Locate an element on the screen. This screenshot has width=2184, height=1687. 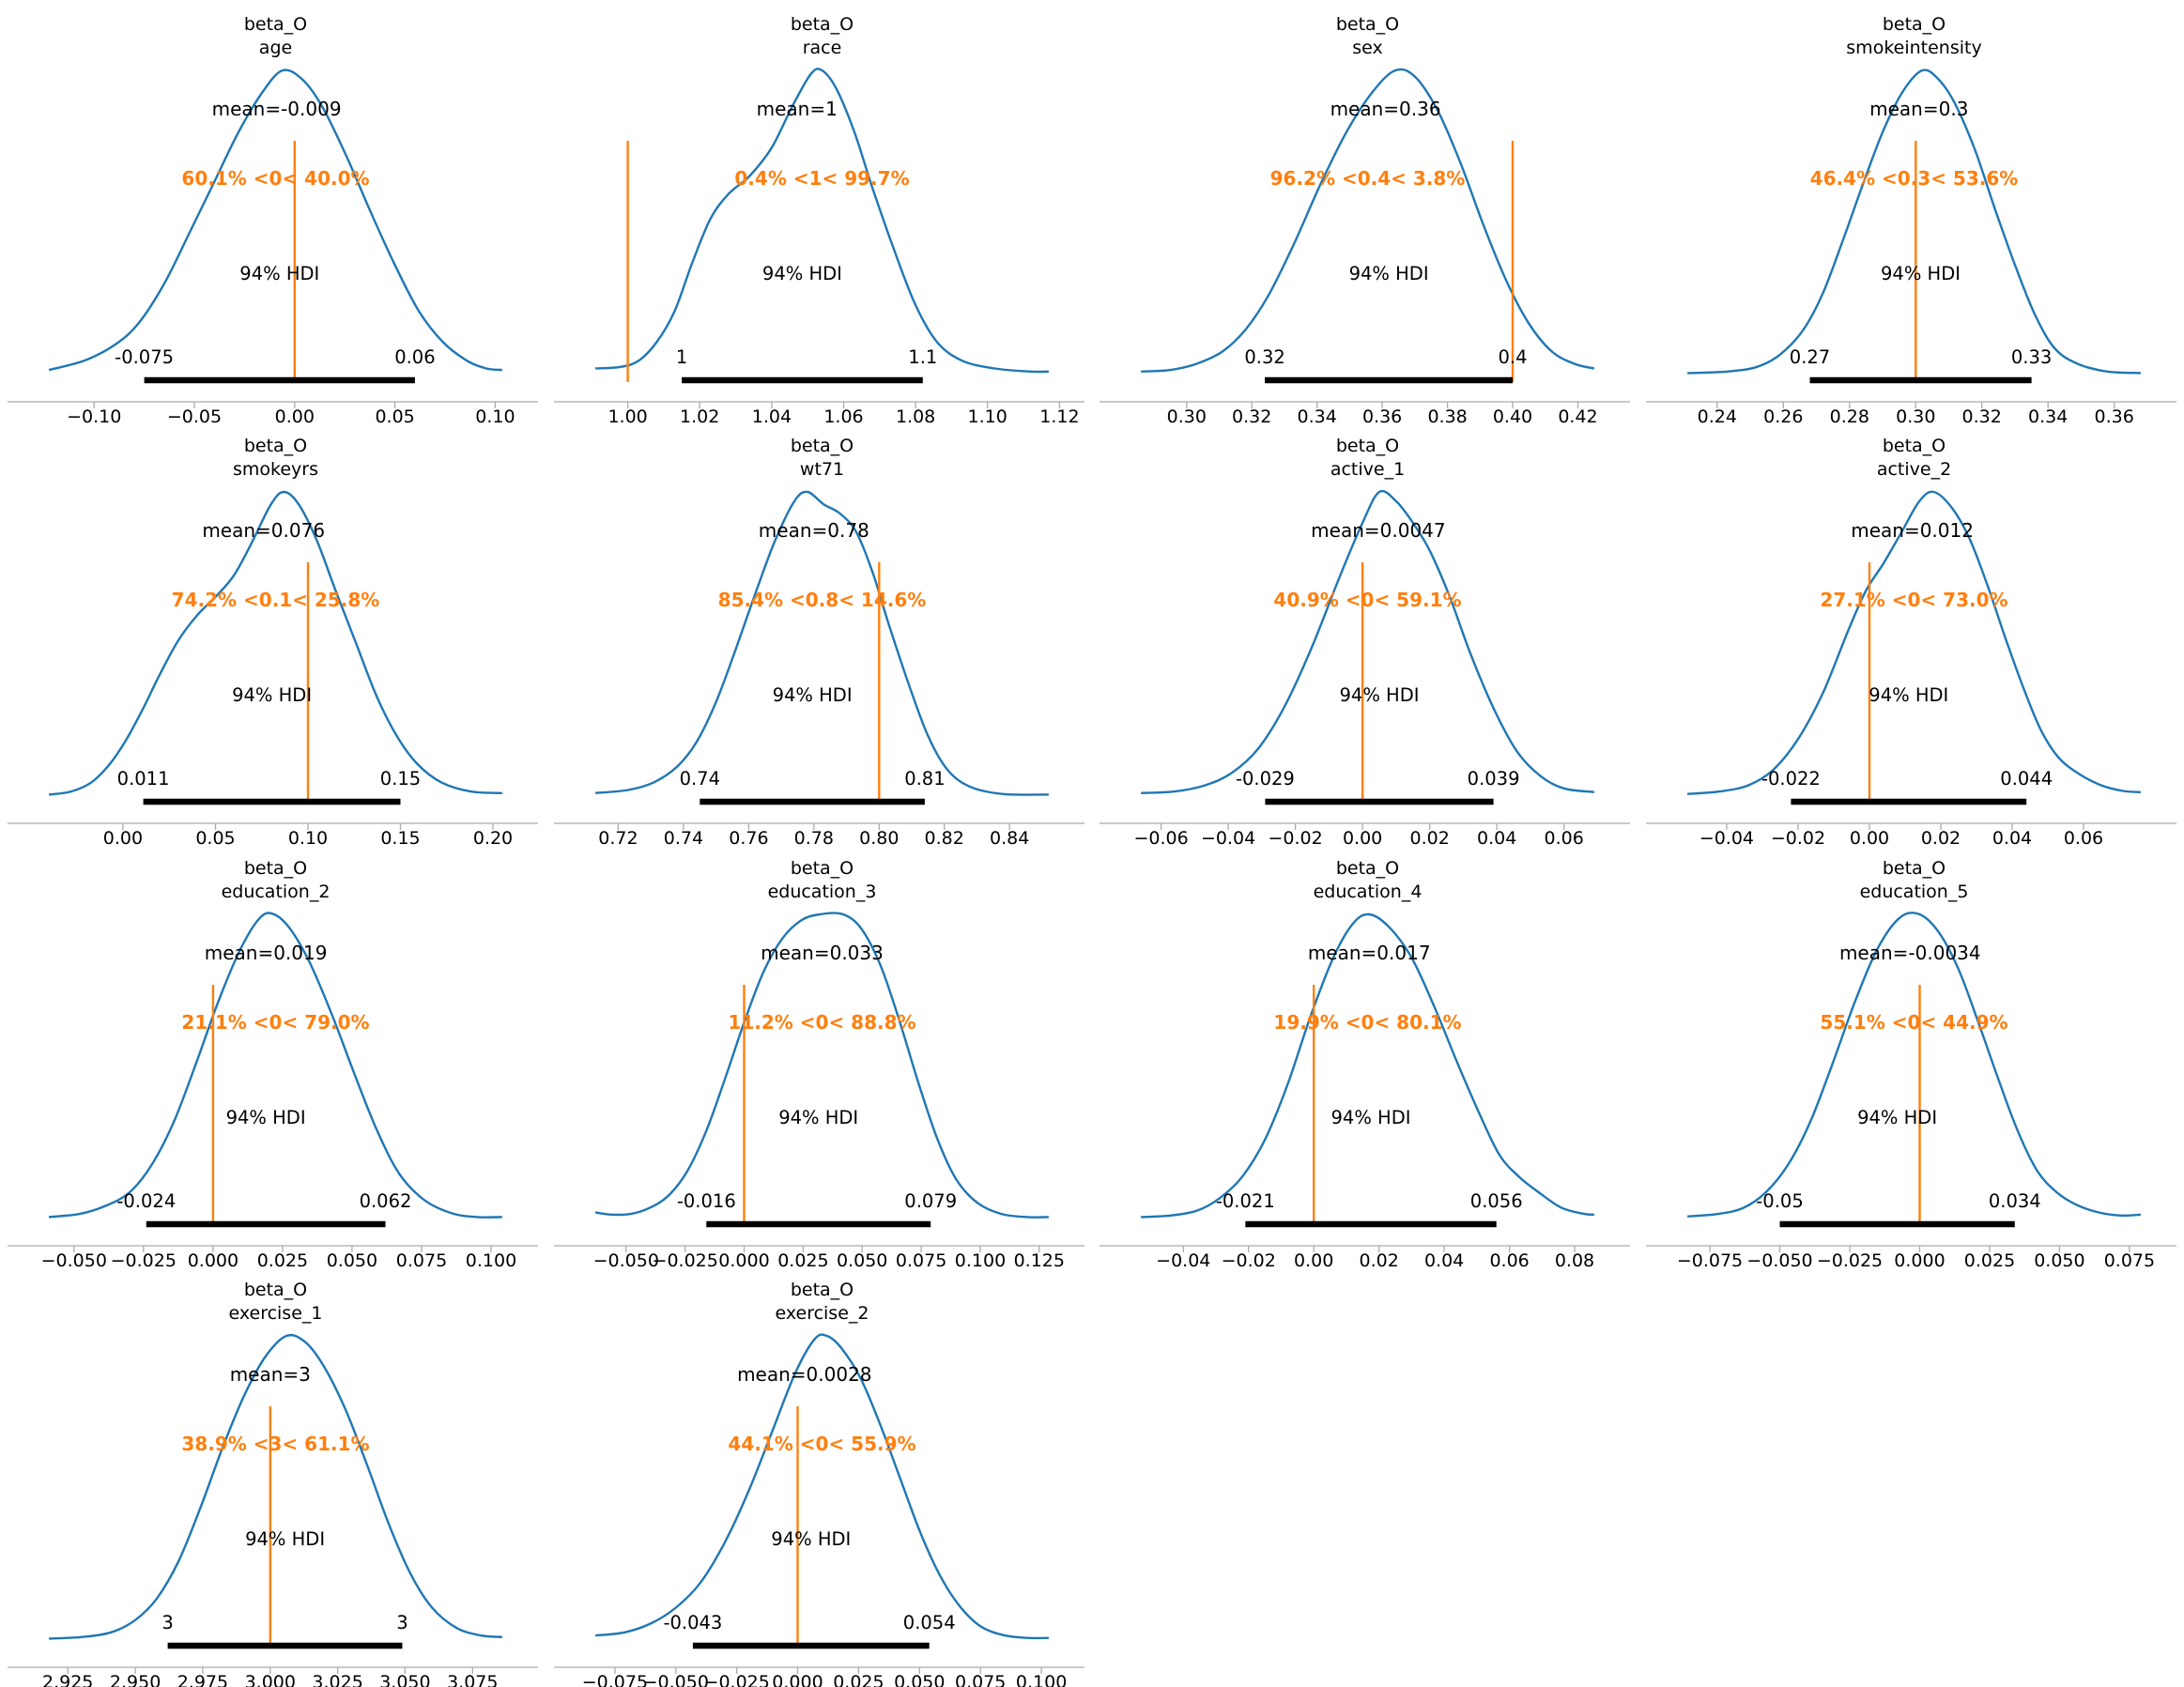
hdi-lower-label: 0.74 is located at coordinates (699, 779).